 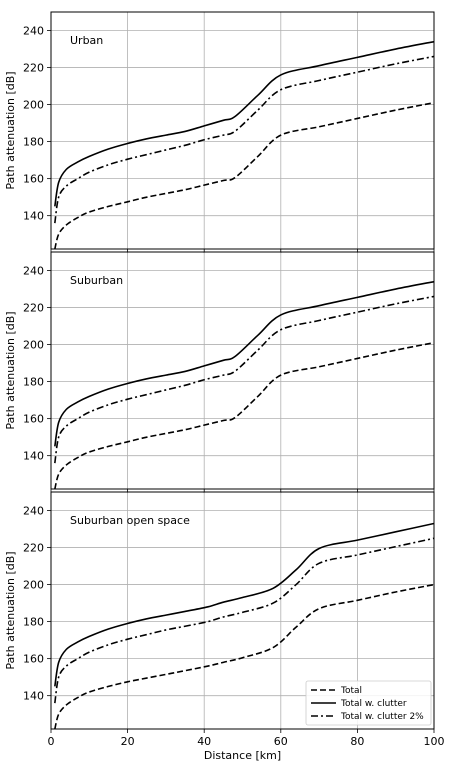 What do you see at coordinates (357, 741) in the screenshot?
I see `x-tick-label: 80` at bounding box center [357, 741].